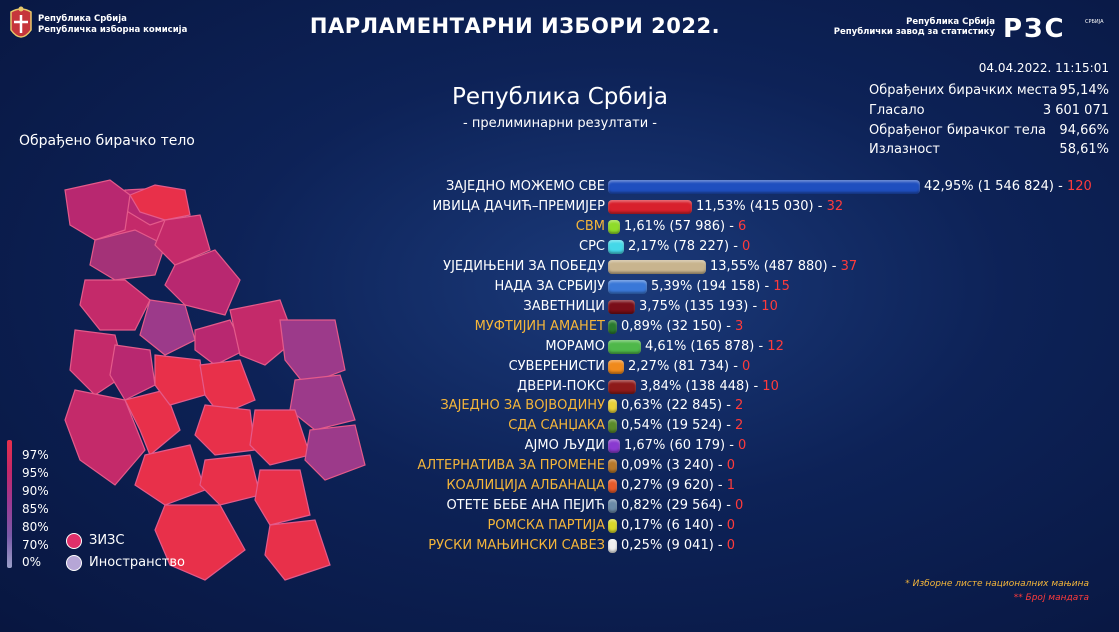 This screenshot has width=1119, height=632. What do you see at coordinates (97, 210) in the screenshot?
I see `map-district-west-bac` at bounding box center [97, 210].